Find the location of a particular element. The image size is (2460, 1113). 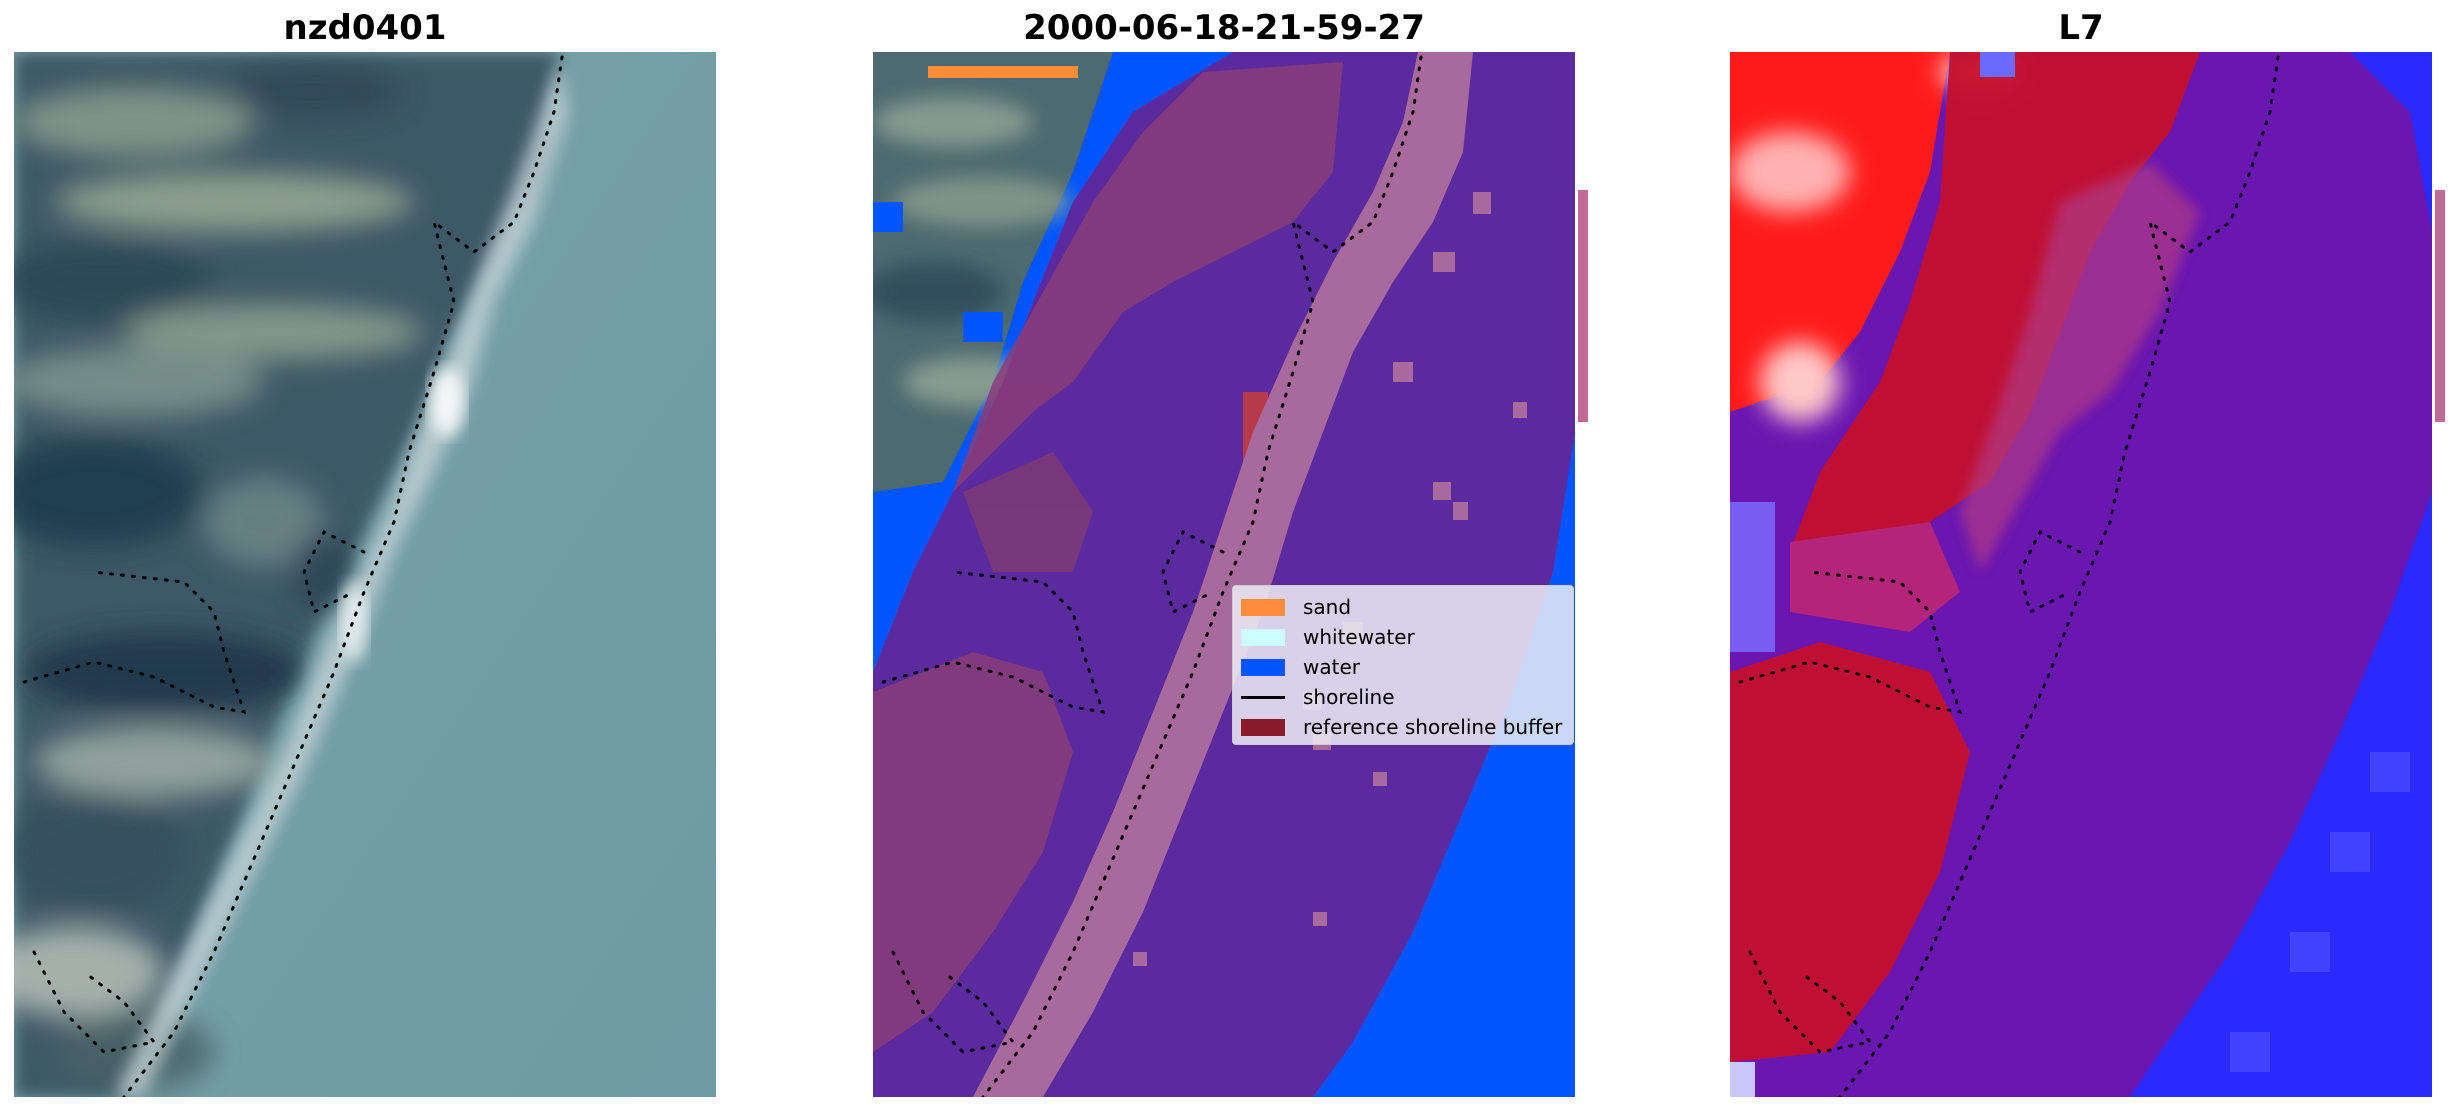

legend-label: sand is located at coordinates (1327, 607).